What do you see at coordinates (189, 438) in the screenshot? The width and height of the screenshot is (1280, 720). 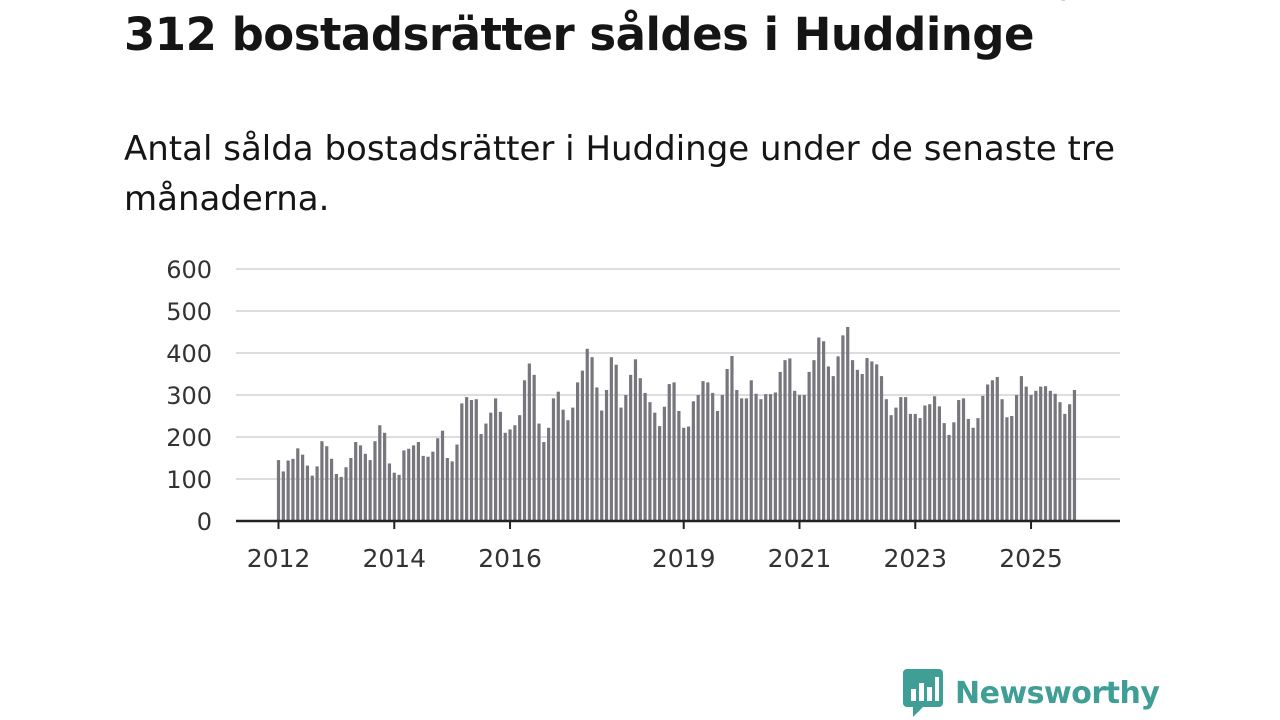 I see `y-tick-label: 200` at bounding box center [189, 438].